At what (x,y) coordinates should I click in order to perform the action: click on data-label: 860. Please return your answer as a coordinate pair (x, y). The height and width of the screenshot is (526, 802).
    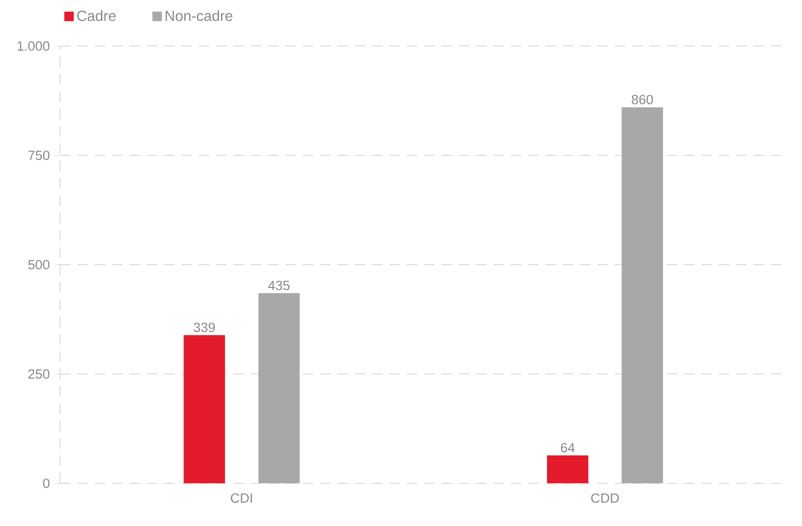
    Looking at the image, I should click on (642, 99).